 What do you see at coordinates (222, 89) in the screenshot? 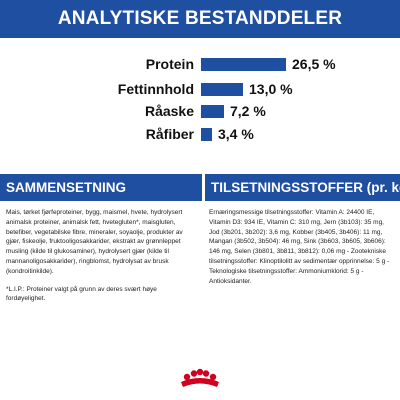
I see `analysis-bar-fat` at bounding box center [222, 89].